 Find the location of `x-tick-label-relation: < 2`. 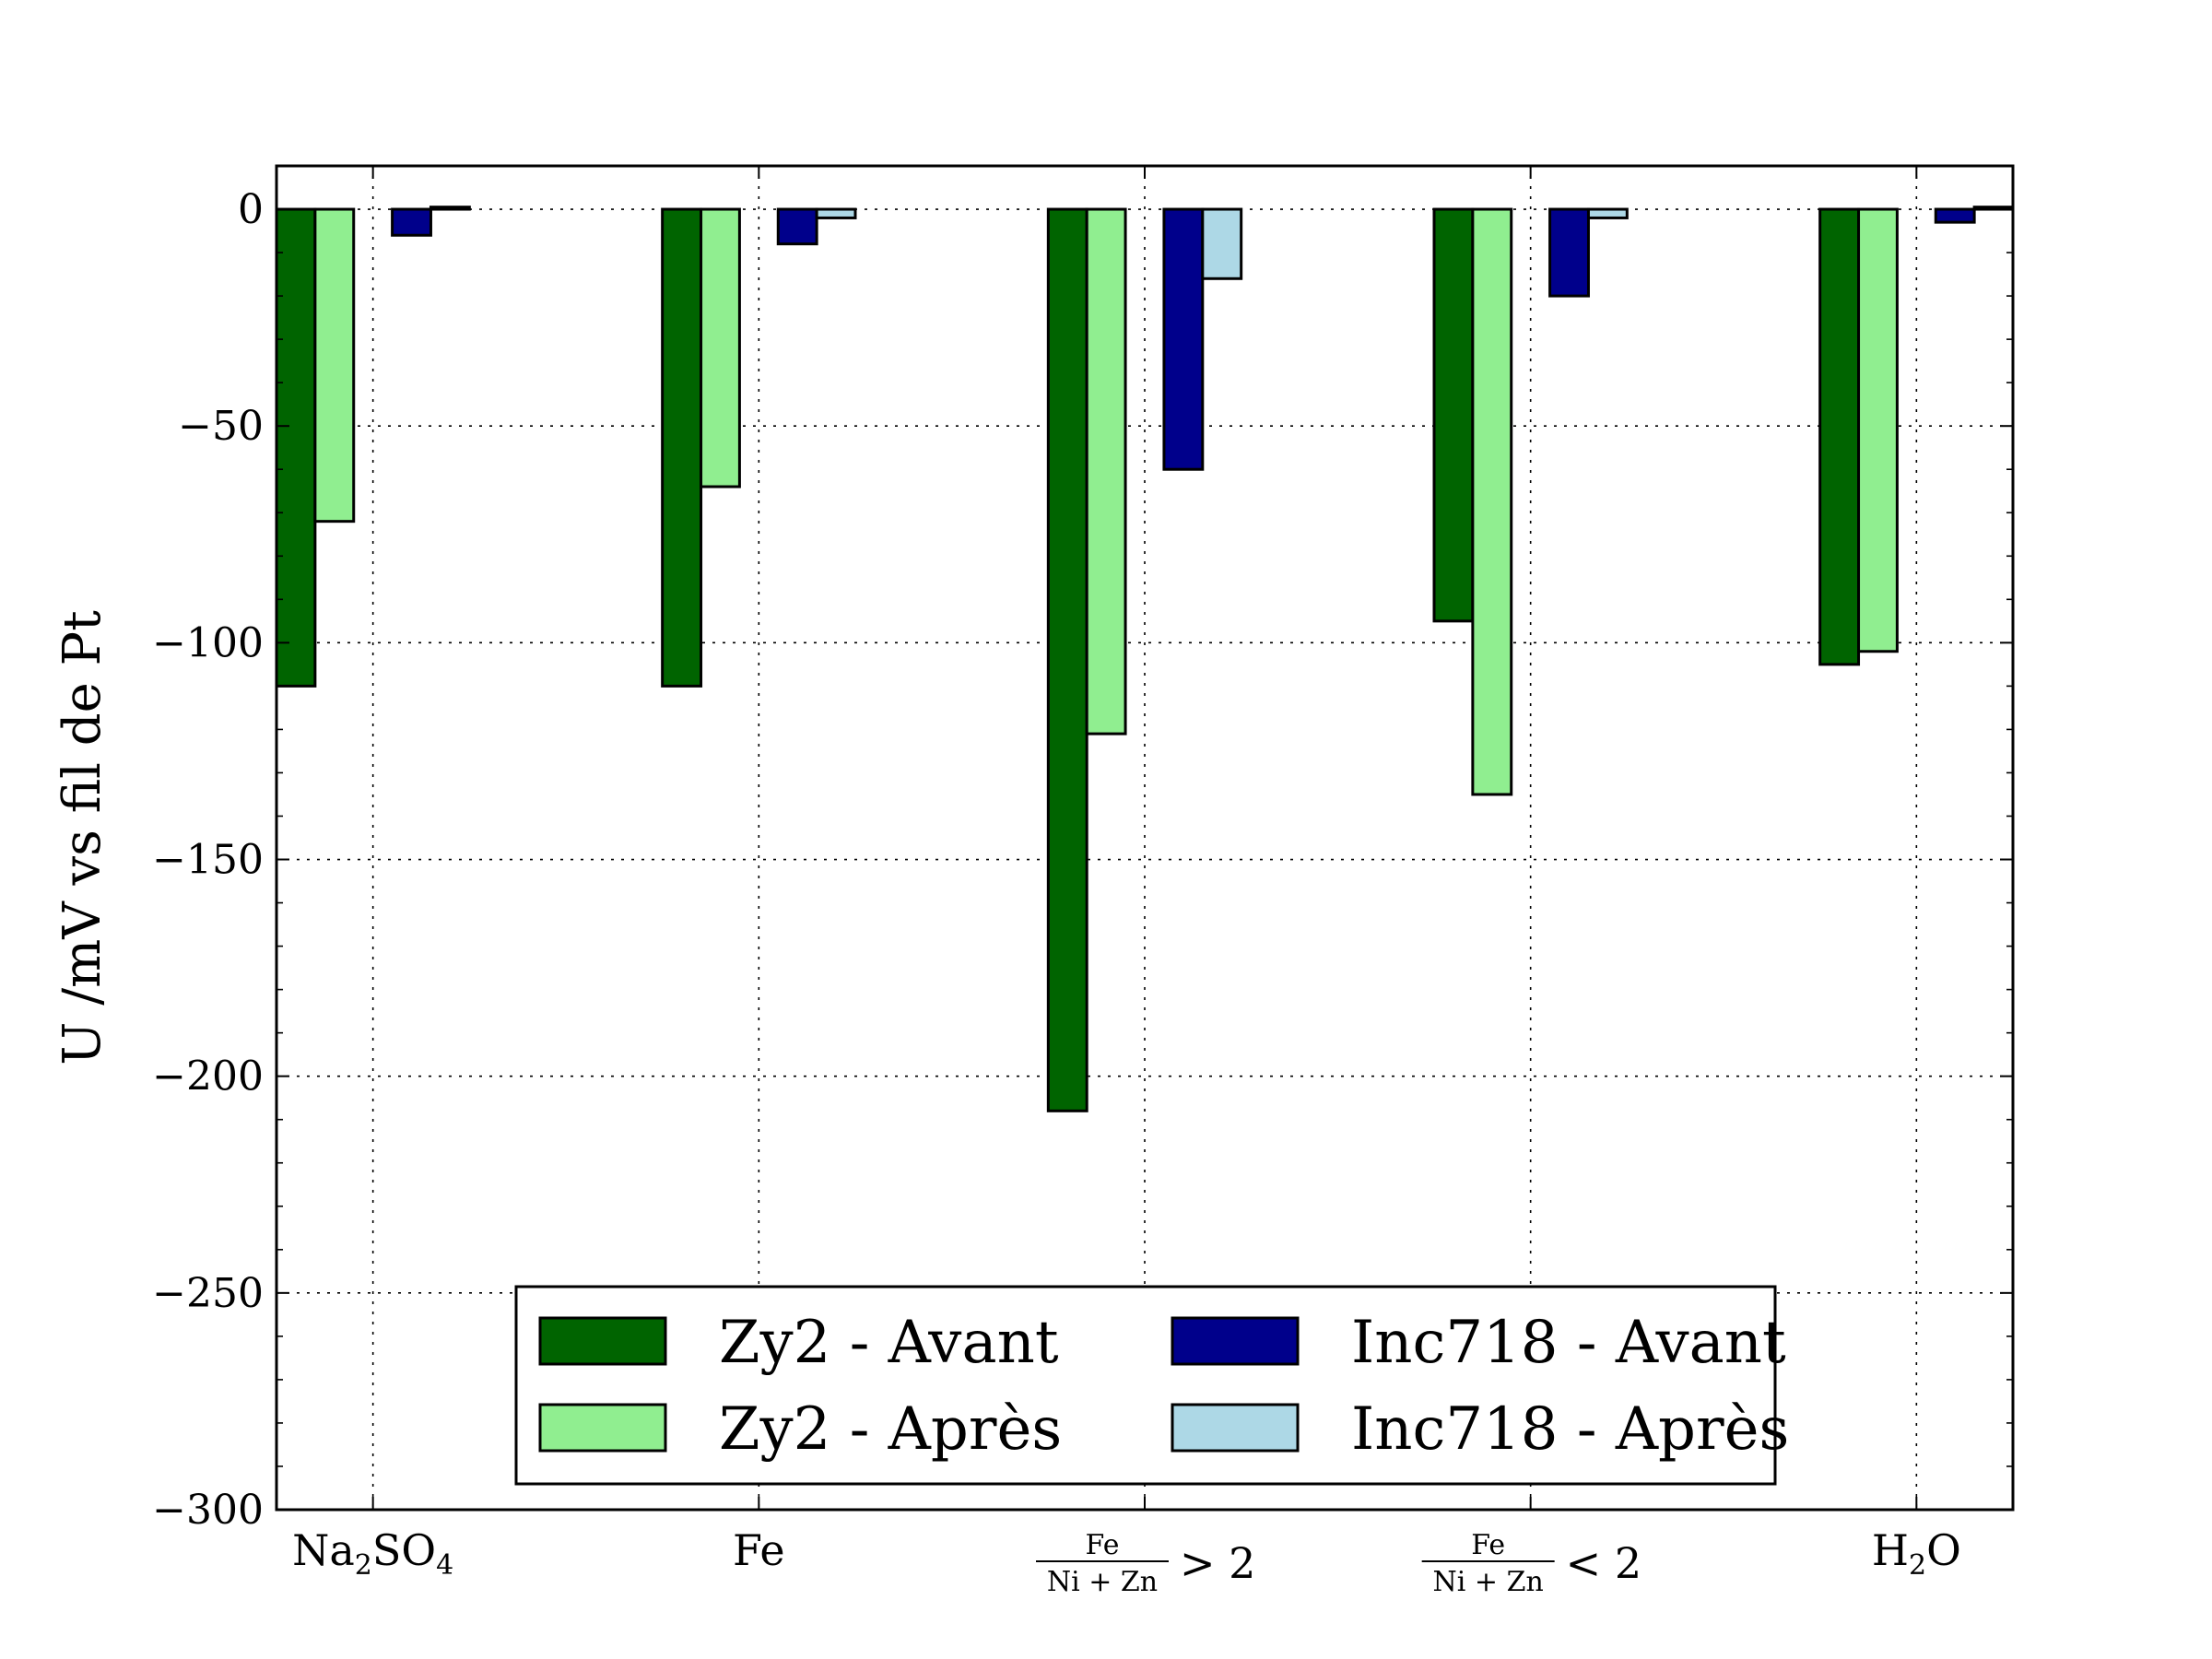

x-tick-label-relation: < 2 is located at coordinates (1603, 1563).